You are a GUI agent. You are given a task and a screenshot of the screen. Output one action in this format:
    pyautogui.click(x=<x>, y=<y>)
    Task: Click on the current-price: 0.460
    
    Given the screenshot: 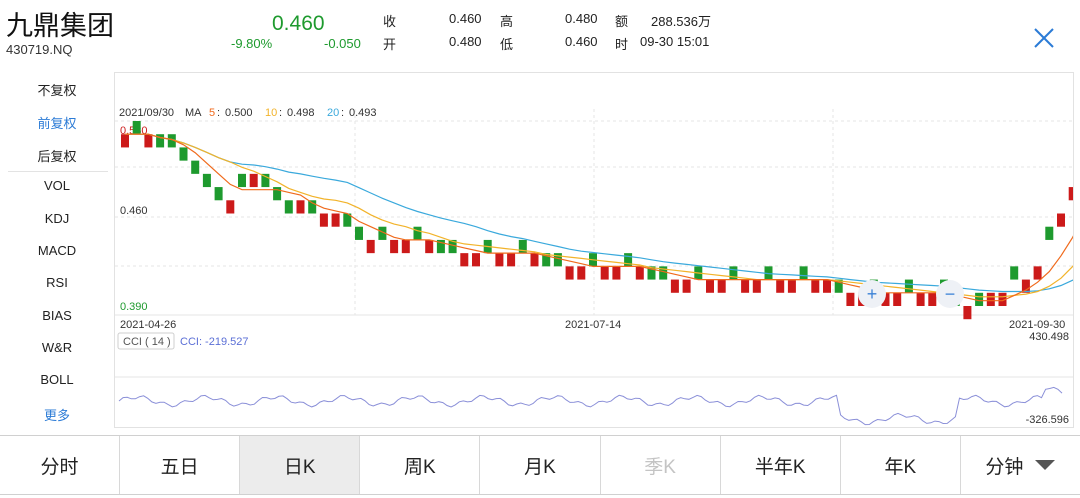 What is the action you would take?
    pyautogui.click(x=298, y=23)
    